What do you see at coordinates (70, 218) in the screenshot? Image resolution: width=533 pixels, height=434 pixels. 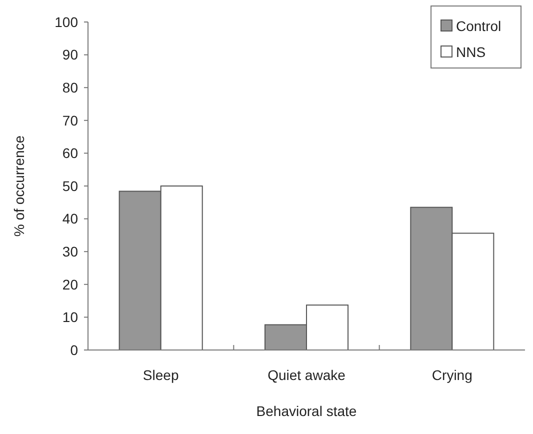 I see `y-tick-label: 40` at bounding box center [70, 218].